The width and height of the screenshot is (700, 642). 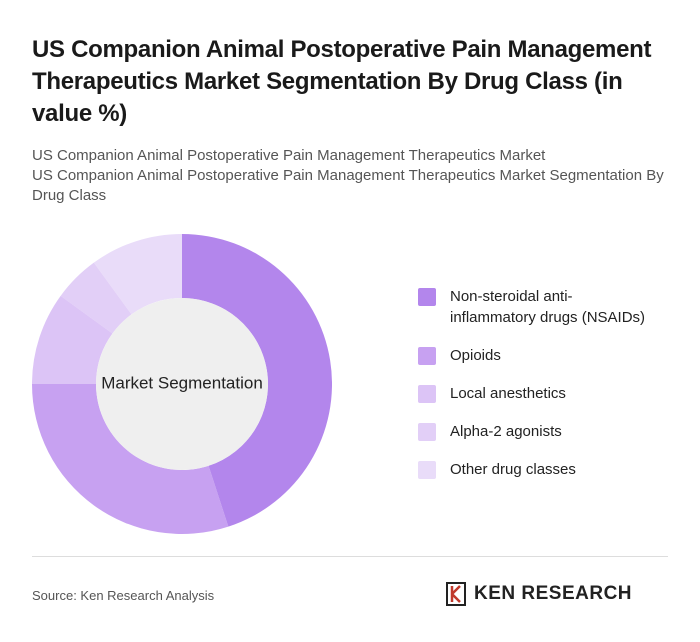 What do you see at coordinates (506, 431) in the screenshot?
I see `legend-label: Alpha-2 agonists` at bounding box center [506, 431].